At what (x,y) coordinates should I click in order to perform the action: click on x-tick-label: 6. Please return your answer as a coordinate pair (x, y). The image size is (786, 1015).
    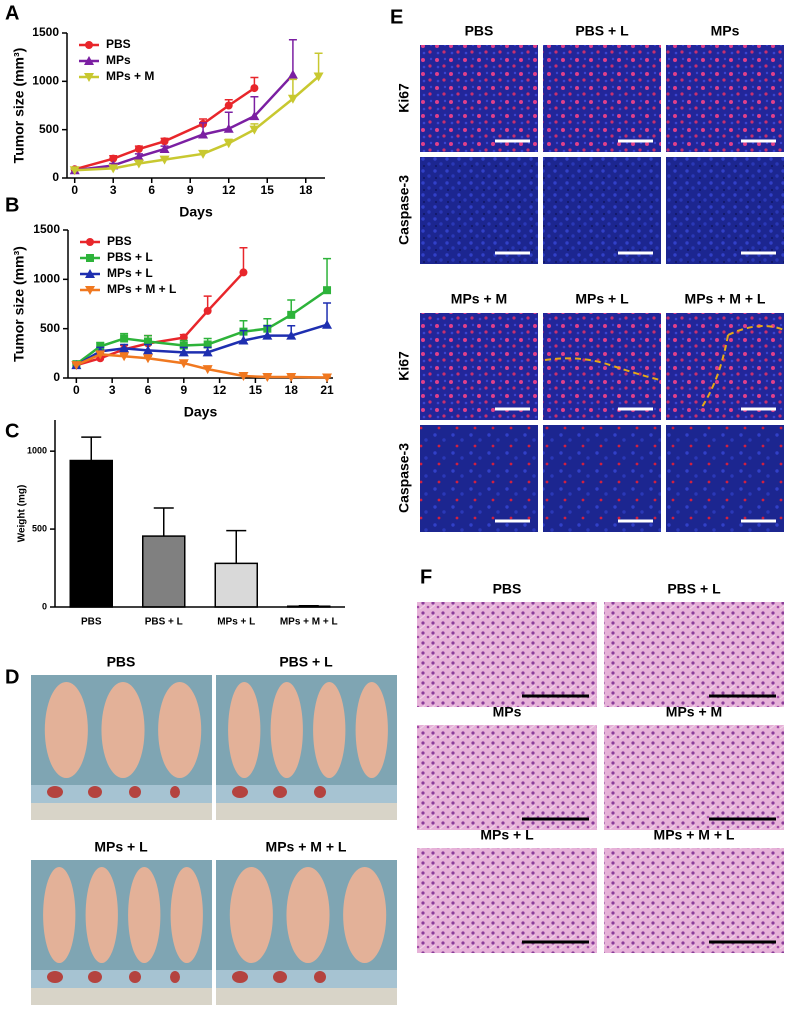
    Looking at the image, I should click on (151, 190).